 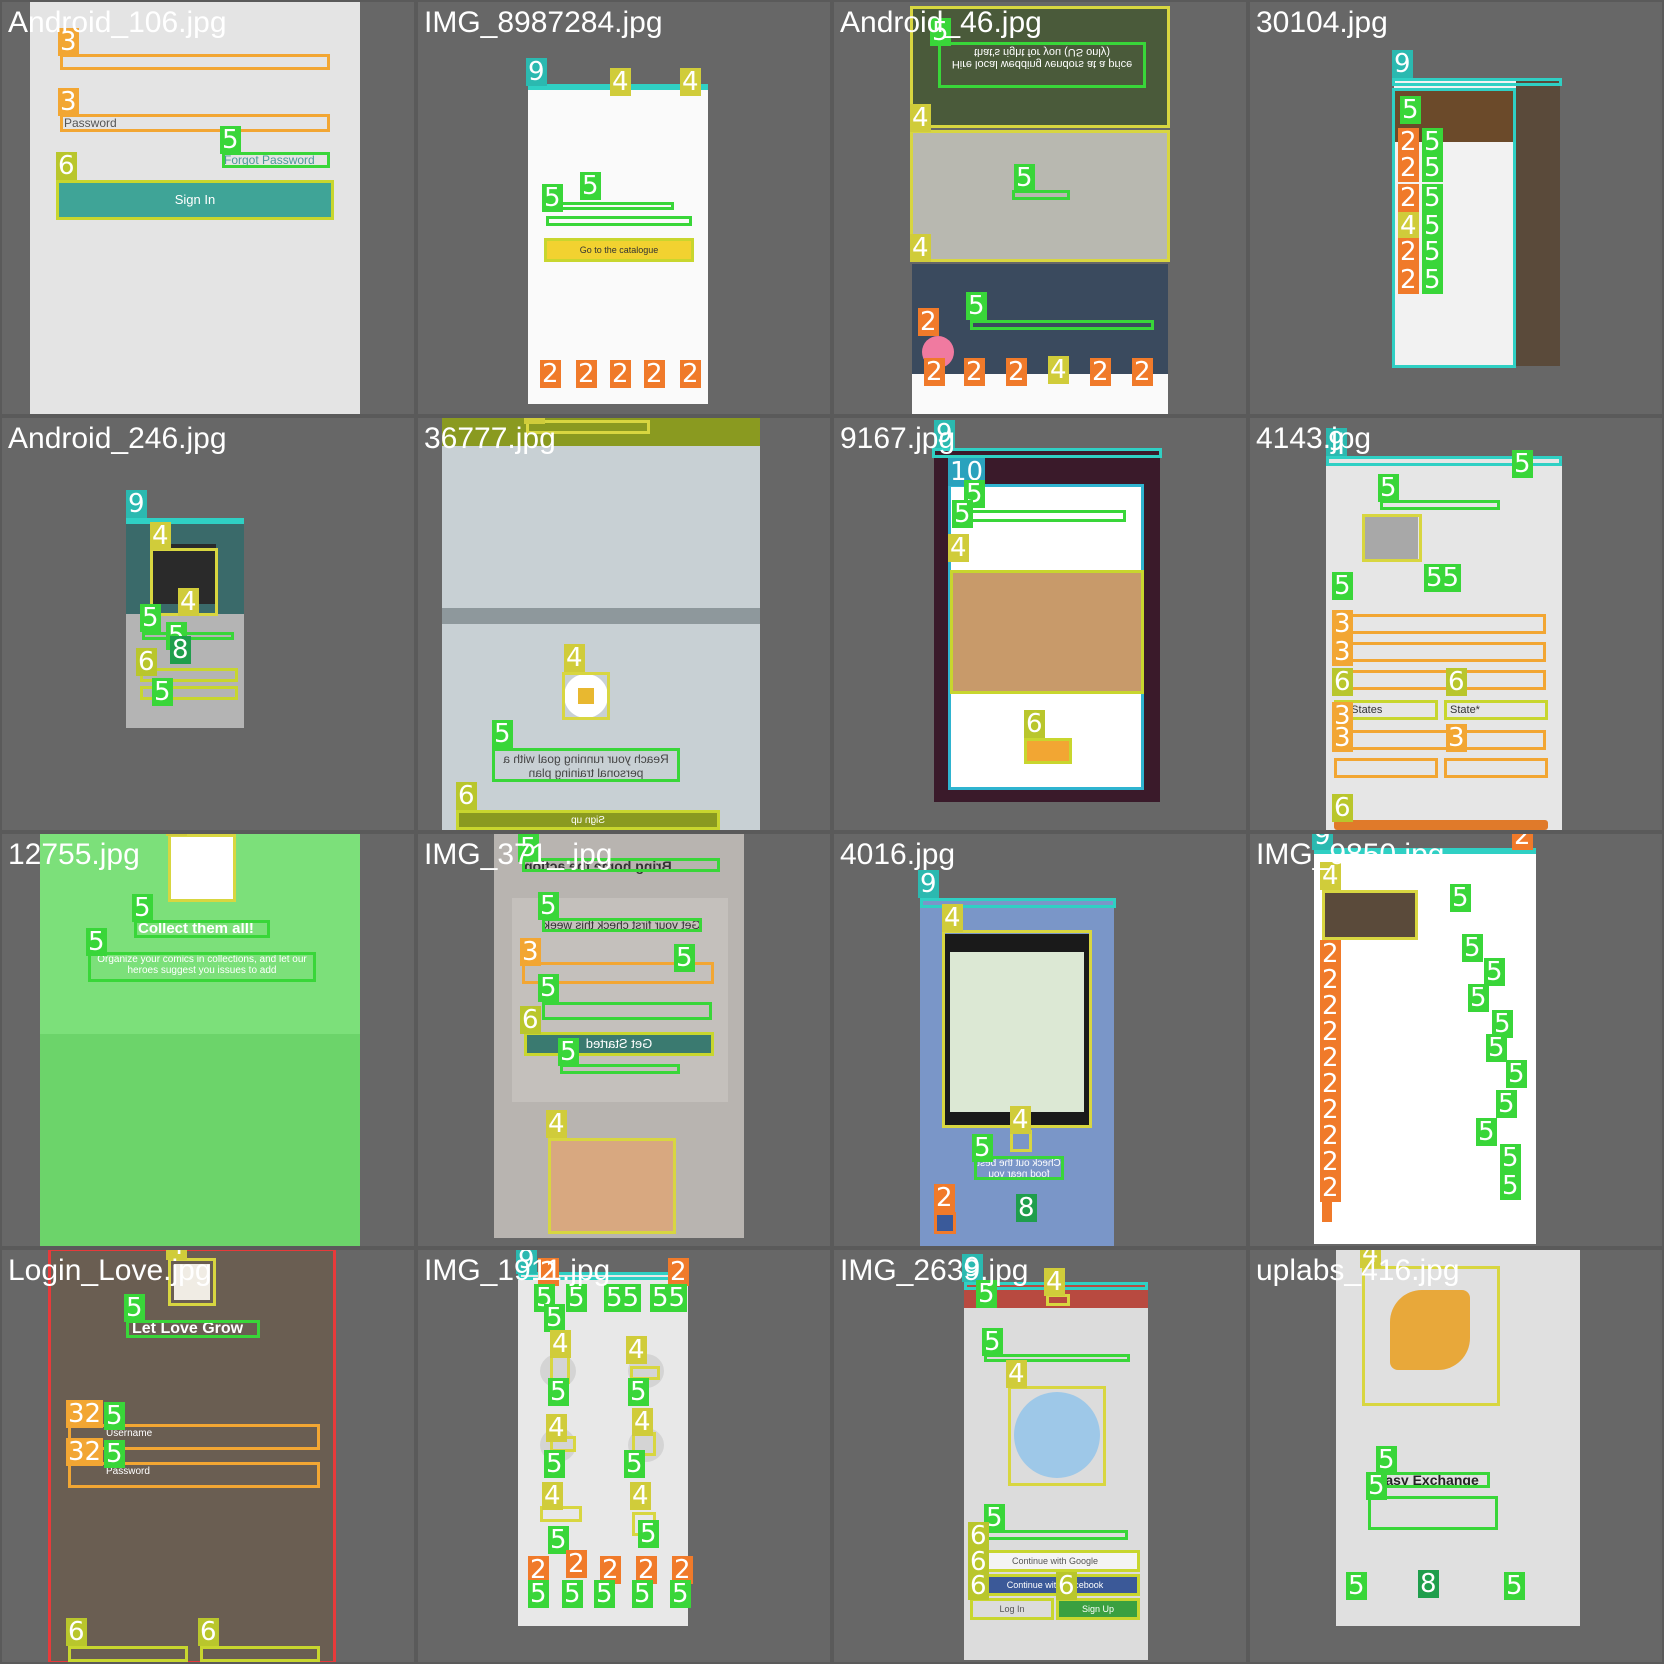 What do you see at coordinates (195, 200) in the screenshot?
I see `sign-in-button: Sign In` at bounding box center [195, 200].